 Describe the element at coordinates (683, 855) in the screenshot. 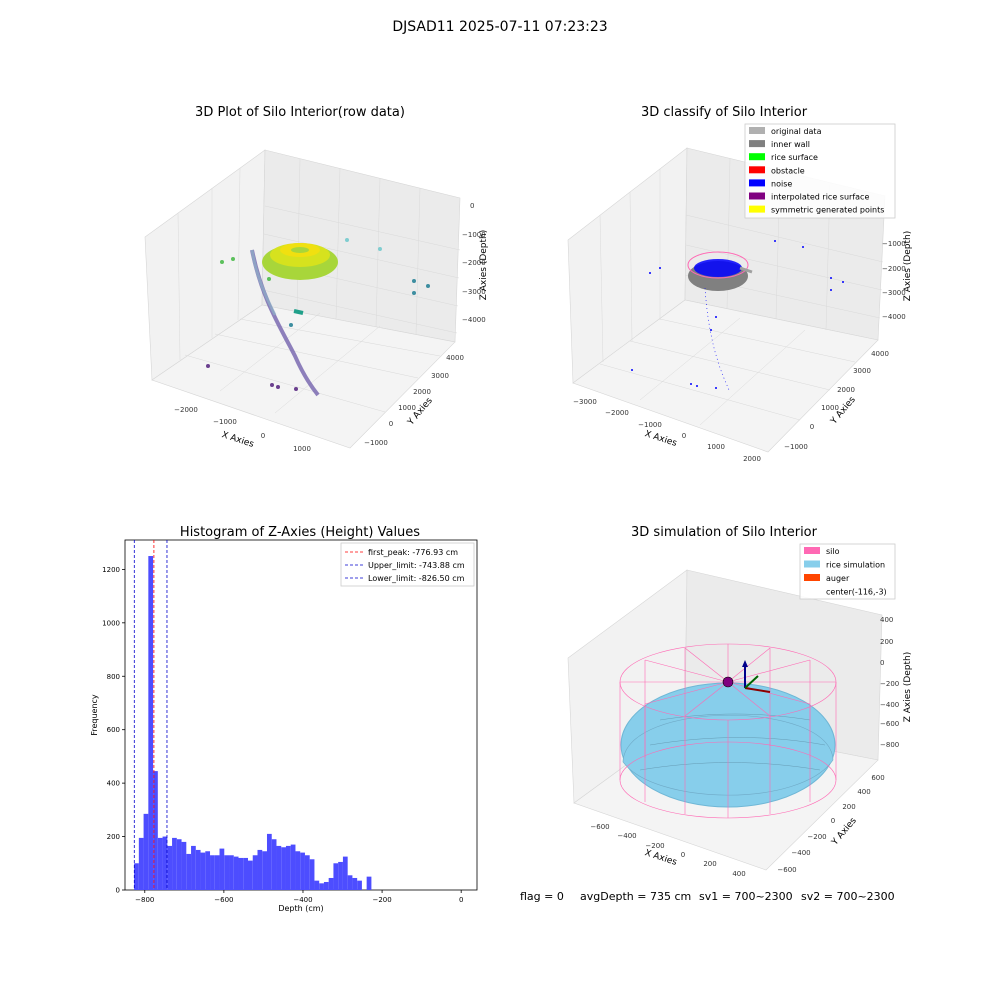

I see `xtick-sim-3: 0` at that location.